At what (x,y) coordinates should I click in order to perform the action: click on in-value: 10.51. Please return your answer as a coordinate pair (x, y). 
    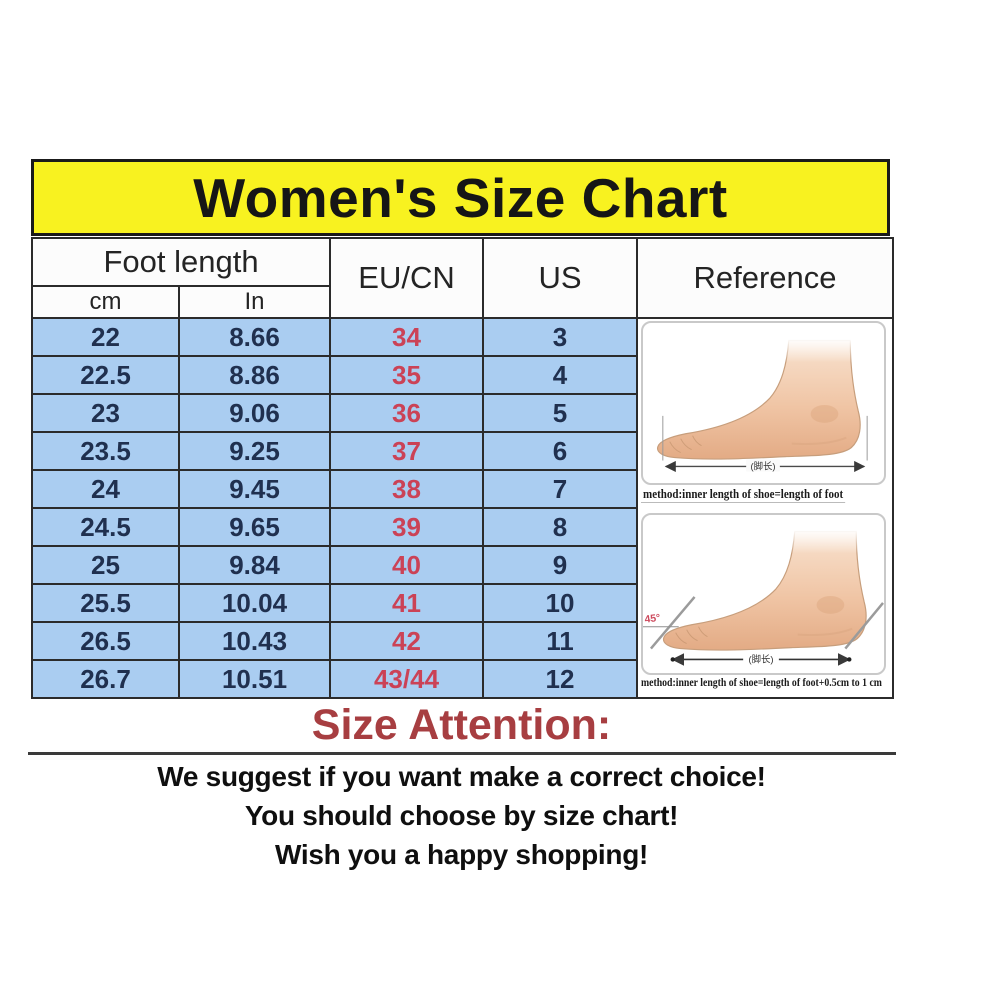
    Looking at the image, I should click on (254, 679).